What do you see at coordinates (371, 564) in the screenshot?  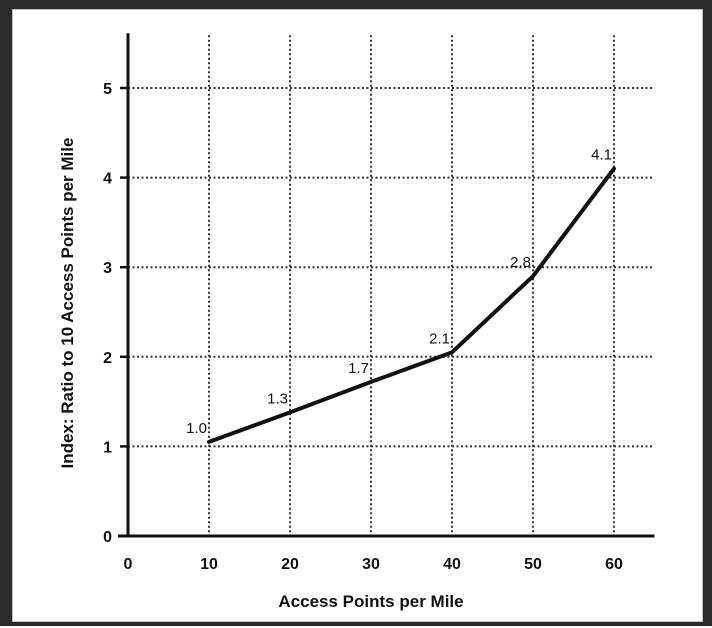 I see `x-tick-label: 30` at bounding box center [371, 564].